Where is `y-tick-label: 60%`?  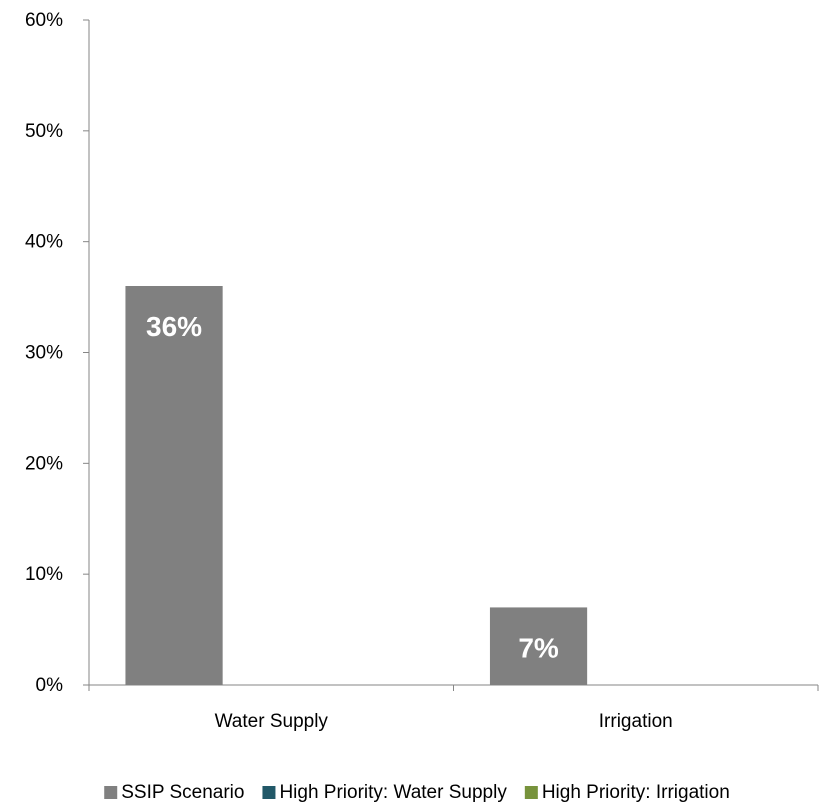
y-tick-label: 60% is located at coordinates (44, 20).